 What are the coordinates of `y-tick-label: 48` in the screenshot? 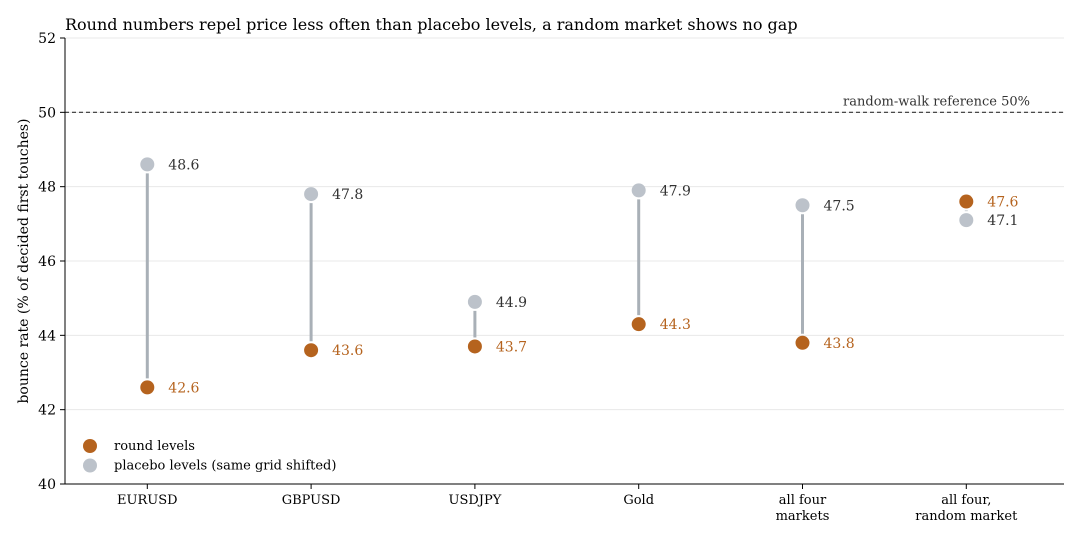 It's located at (47, 188).